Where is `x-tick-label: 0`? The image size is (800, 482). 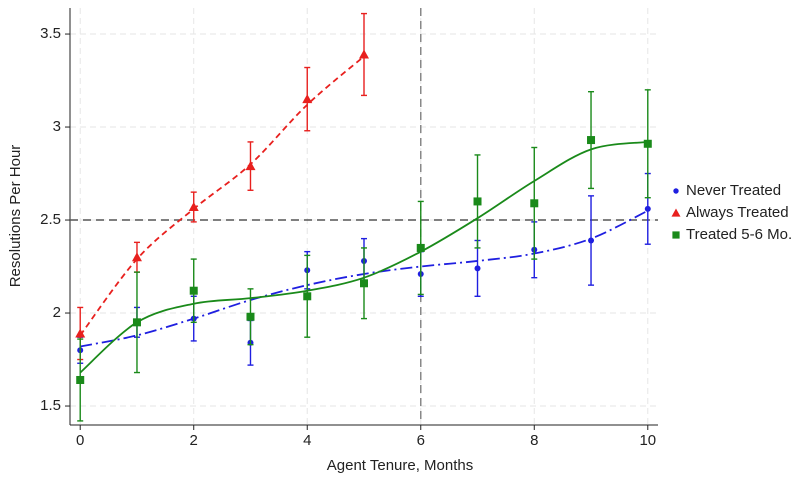 x-tick-label: 0 is located at coordinates (80, 440).